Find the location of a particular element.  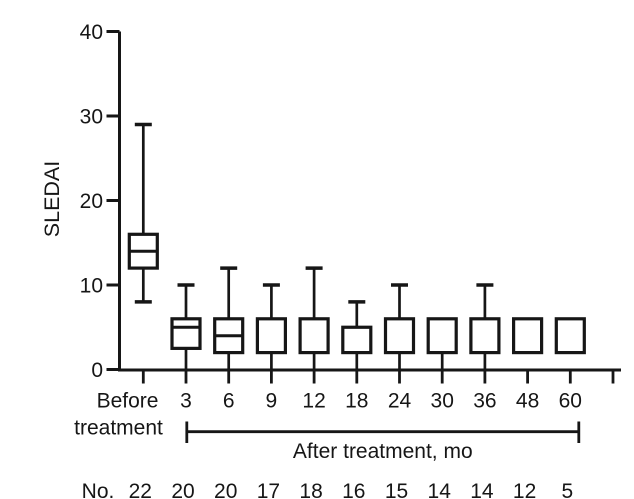

count-value: 16 is located at coordinates (353, 489).